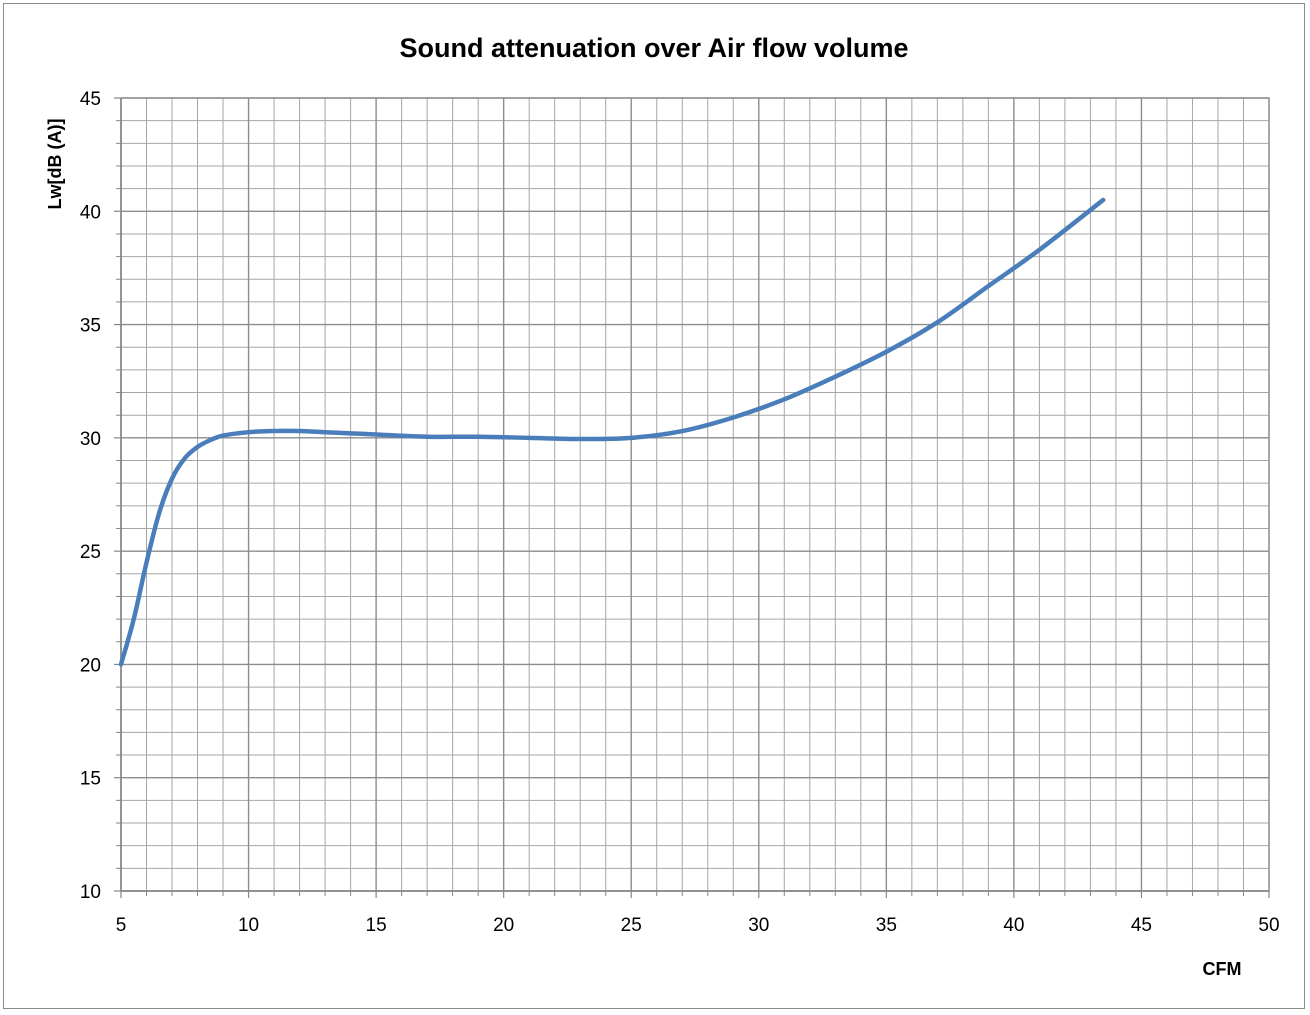  What do you see at coordinates (653, 48) in the screenshot?
I see `chart-title: Sound attenuation over Air flow volume` at bounding box center [653, 48].